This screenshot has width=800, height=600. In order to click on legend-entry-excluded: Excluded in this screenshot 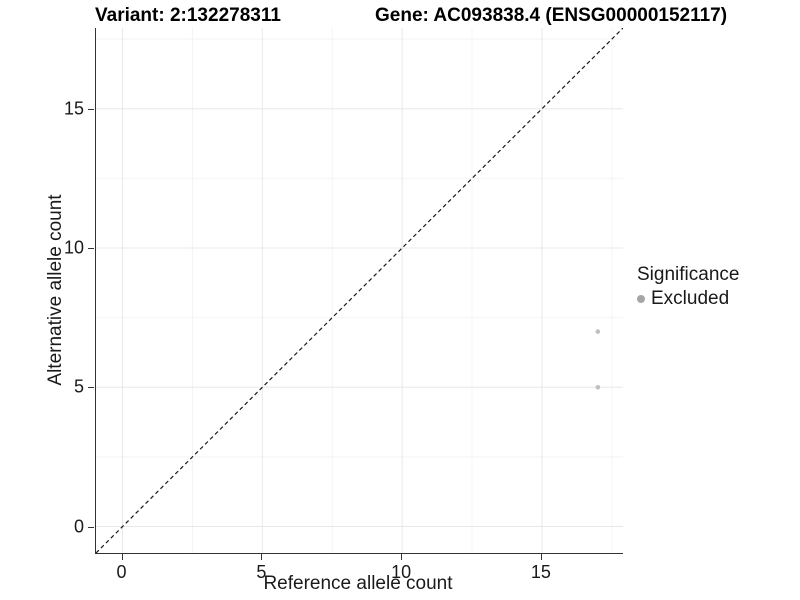, I will do `click(688, 299)`.